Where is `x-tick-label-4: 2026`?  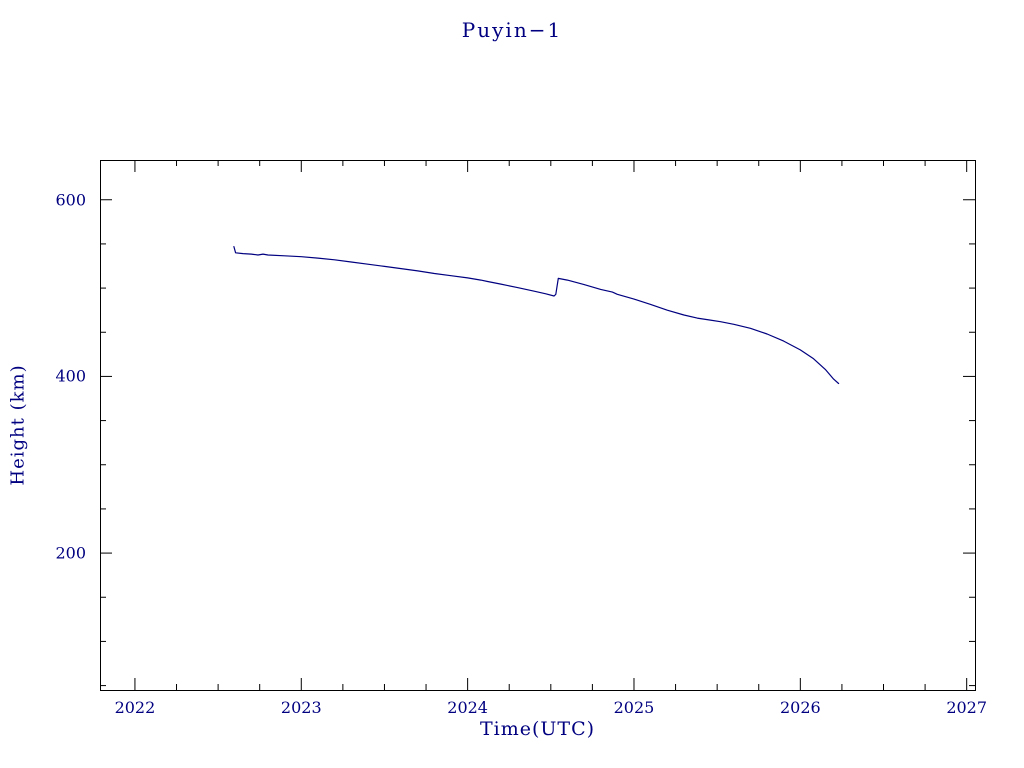 x-tick-label-4: 2026 is located at coordinates (800, 707).